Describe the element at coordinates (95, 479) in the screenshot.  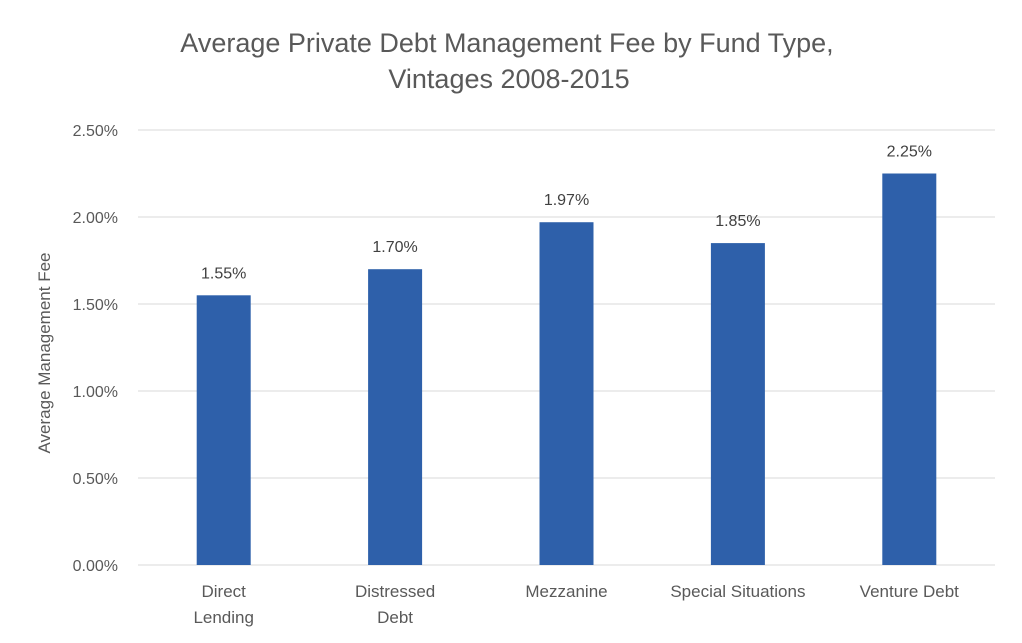
I see `y-tick-label: 0.50%` at that location.